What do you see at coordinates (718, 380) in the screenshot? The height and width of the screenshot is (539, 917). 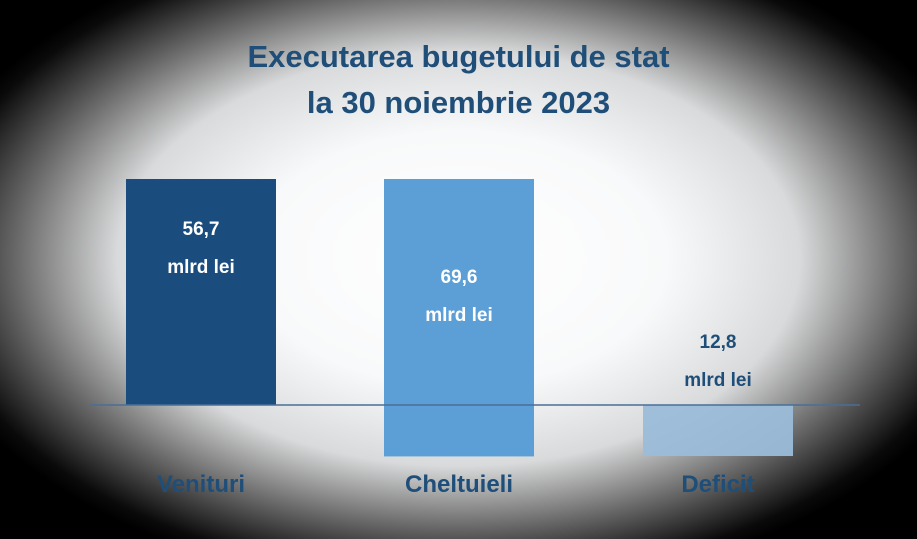 I see `unit-label-deficit: mlrd lei` at bounding box center [718, 380].